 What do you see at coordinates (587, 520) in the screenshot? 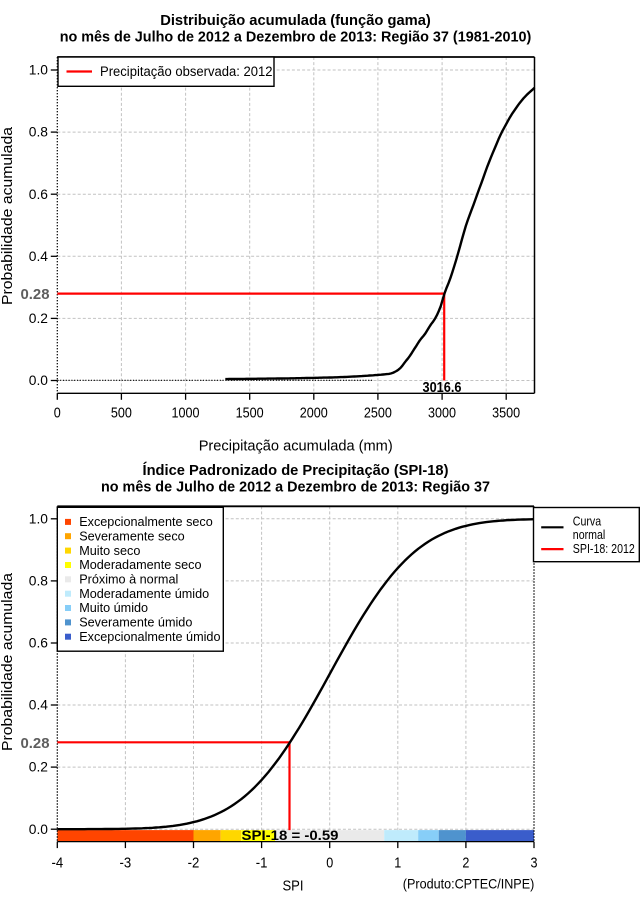
I see `svg-text: Curva` at bounding box center [587, 520].